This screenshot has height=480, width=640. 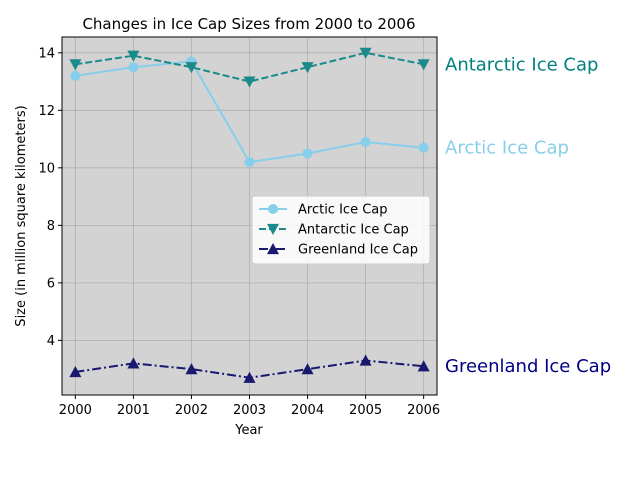 I want to click on end-label-antarctic-ice-cap: Antarctic Ice Cap, so click(x=521, y=64).